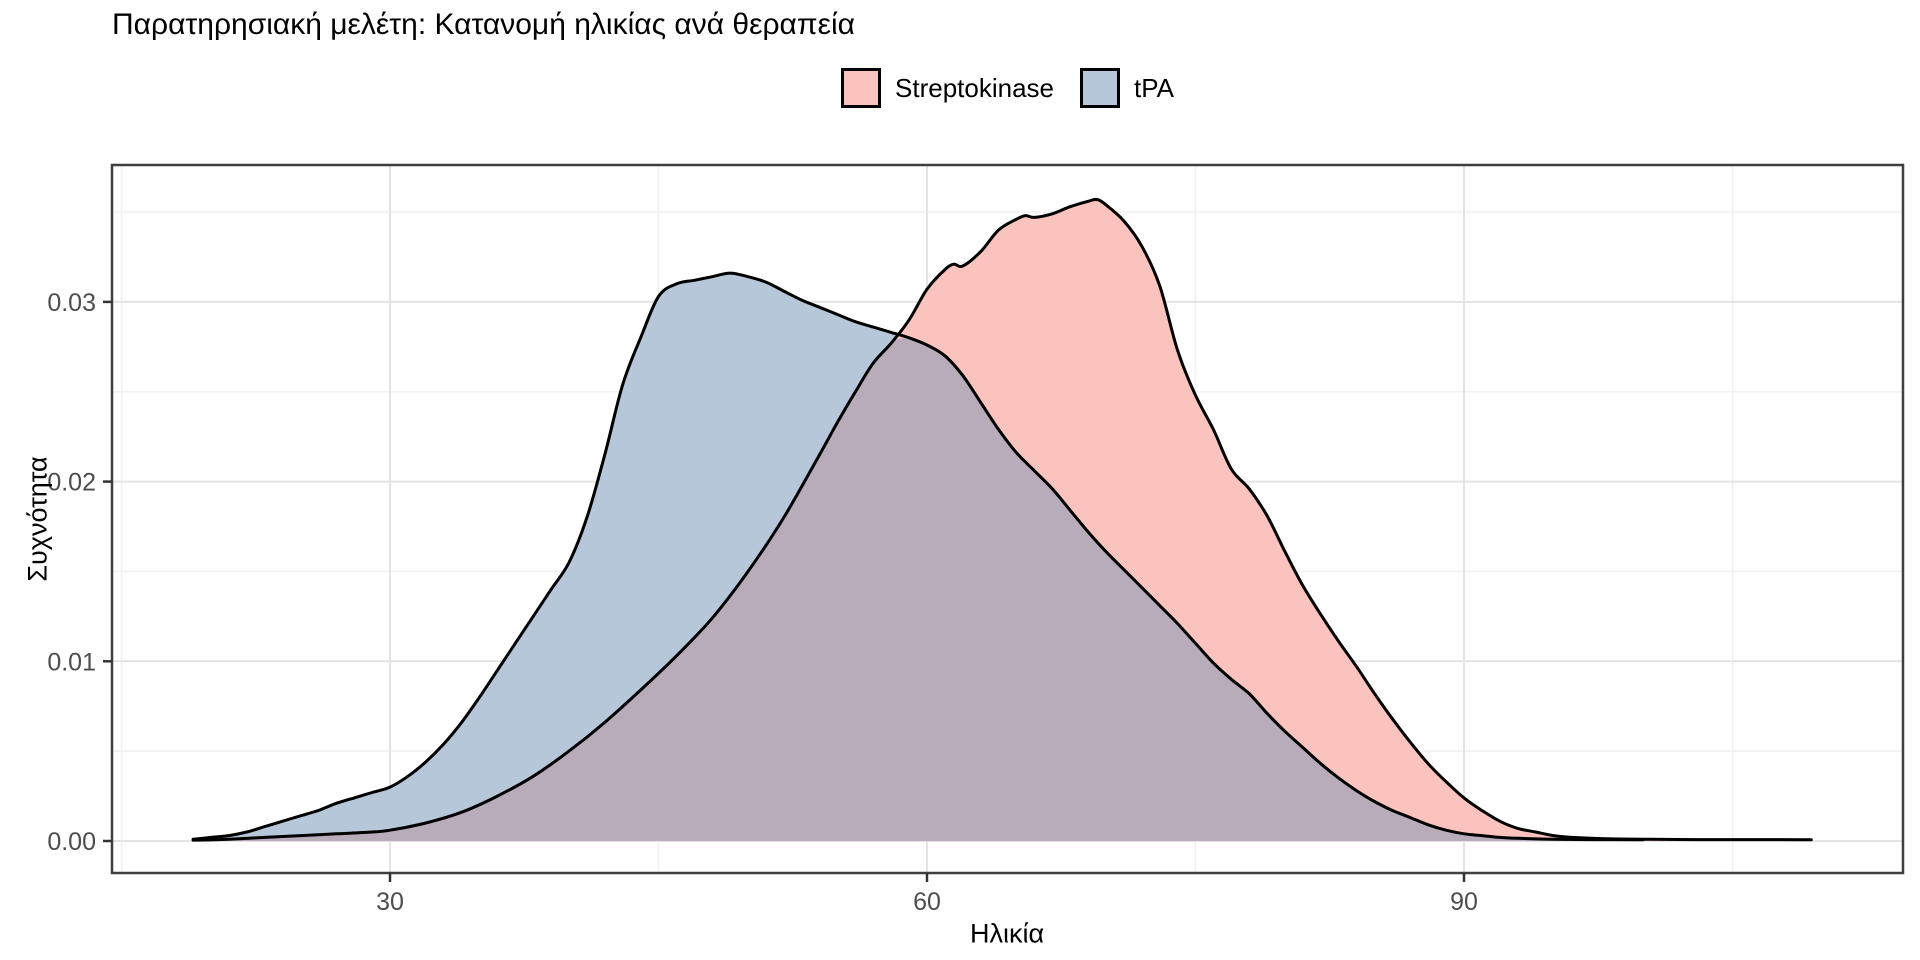 Image resolution: width=1920 pixels, height=960 pixels. Describe the element at coordinates (71, 842) in the screenshot. I see `y-tick-label: 0.00` at that location.